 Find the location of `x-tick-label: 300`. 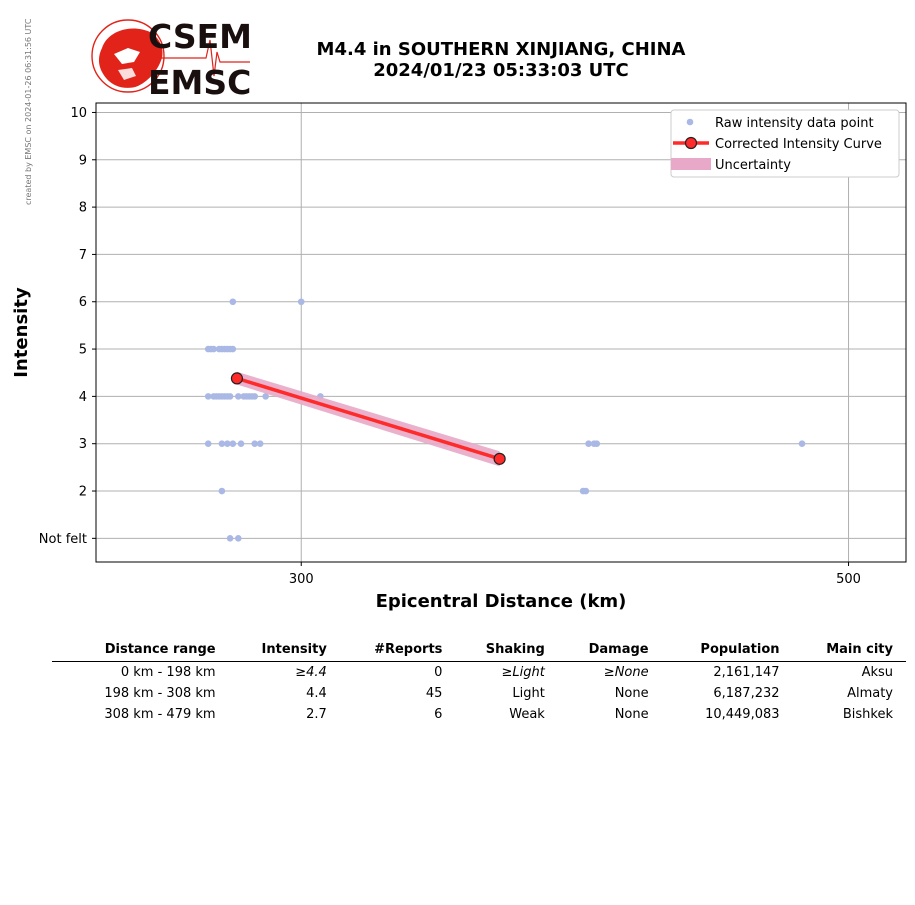

x-tick-label: 300 is located at coordinates (301, 579).